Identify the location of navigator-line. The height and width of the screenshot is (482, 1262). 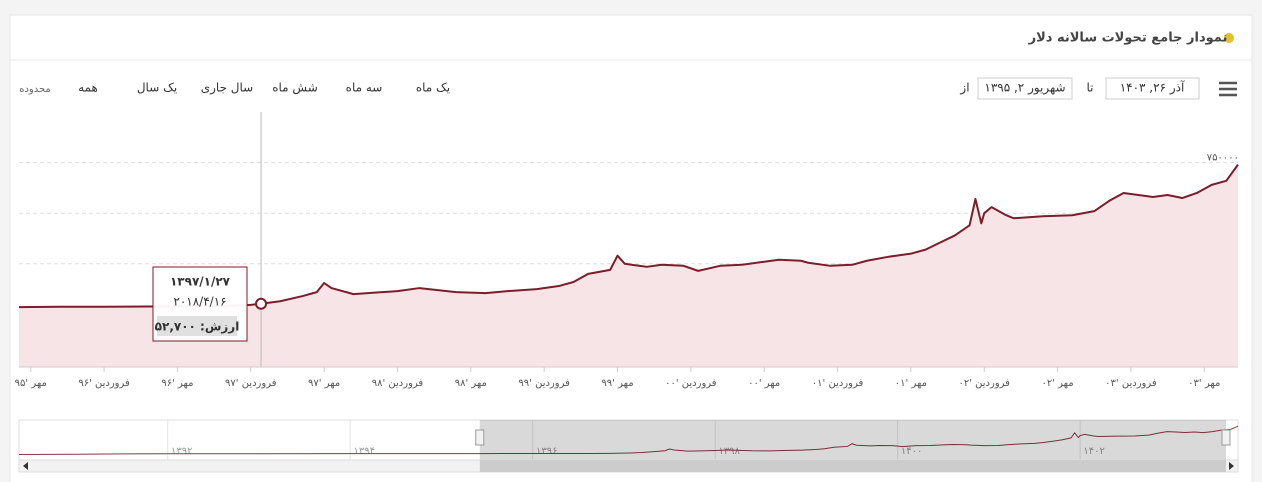
(628, 440).